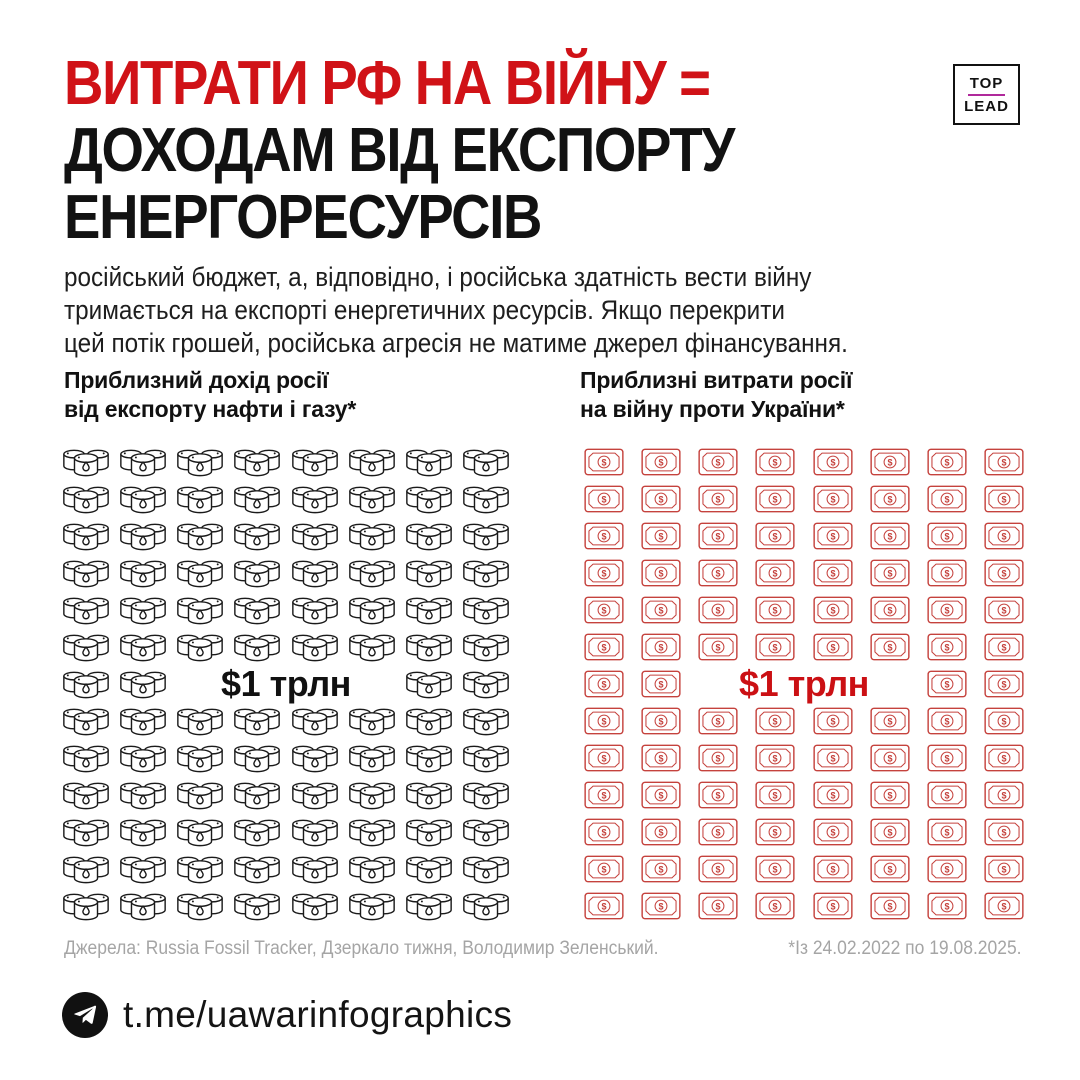  Describe the element at coordinates (905, 948) in the screenshot. I see `period-text: *Із 24.02.2022 по 19.08.2025.` at that location.